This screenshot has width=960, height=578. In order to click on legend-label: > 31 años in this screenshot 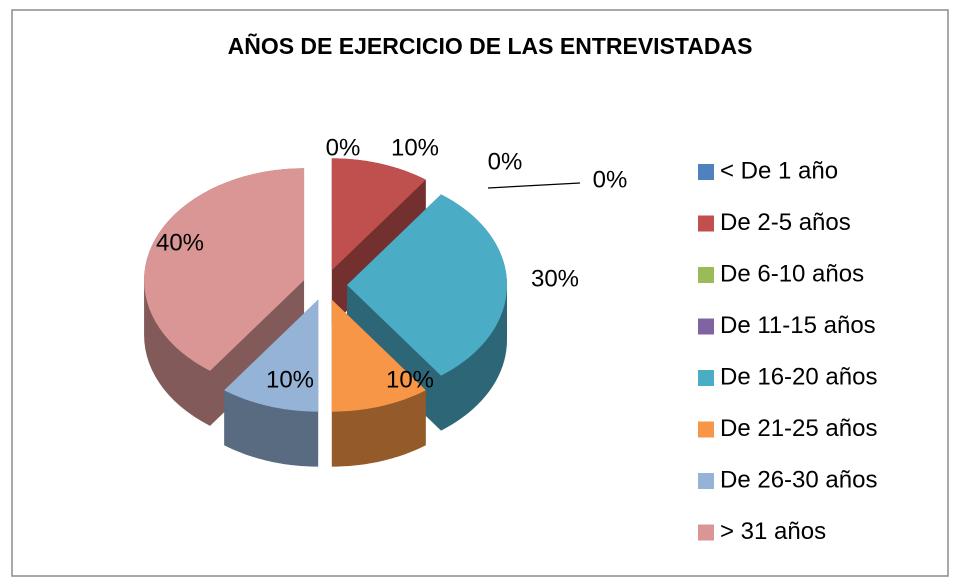, I will do `click(773, 531)`.